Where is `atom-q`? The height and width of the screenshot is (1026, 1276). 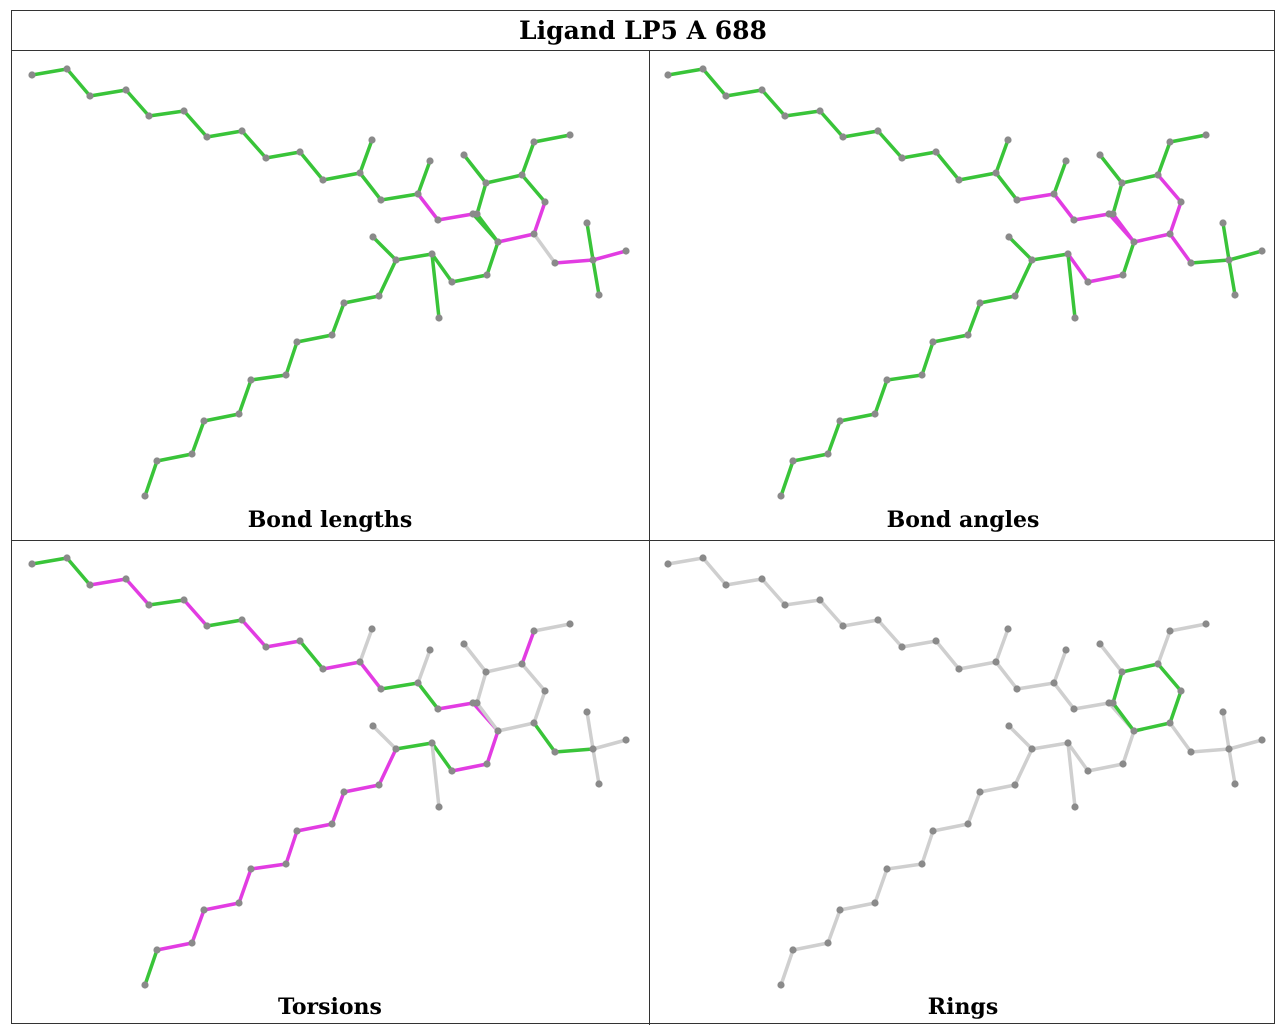
atom-q is located at coordinates (1229, 260).